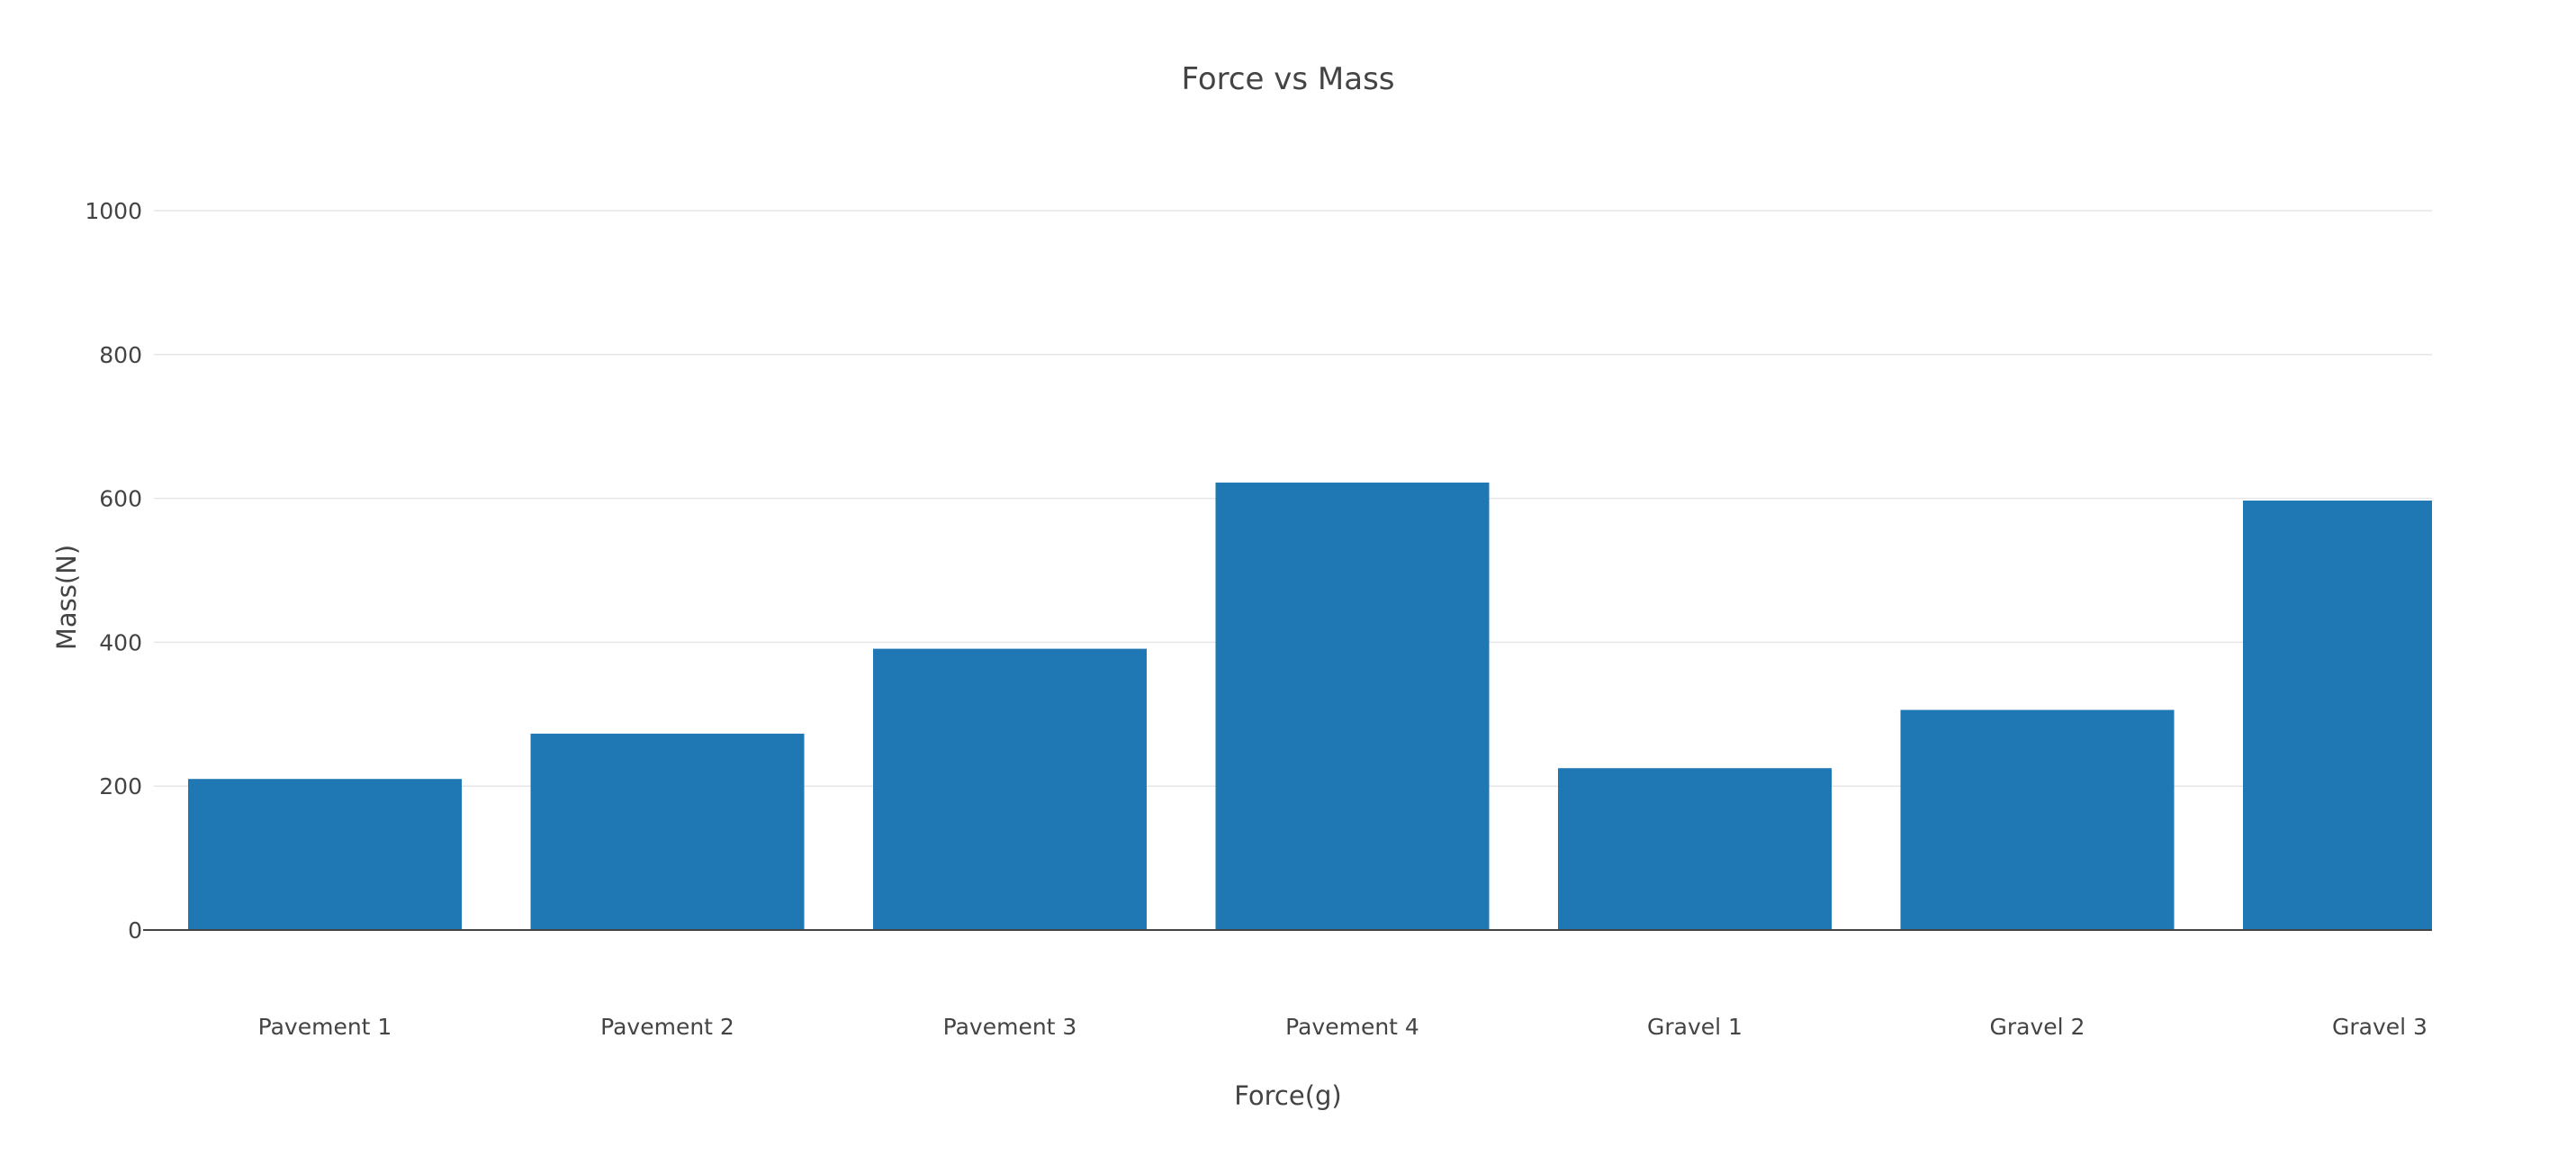  I want to click on y-axis-title: Mass(N), so click(66, 597).